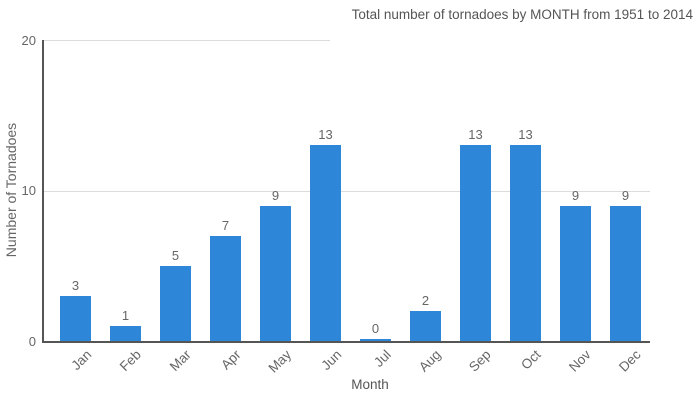  I want to click on bar-value-label-May: 9, so click(275, 195).